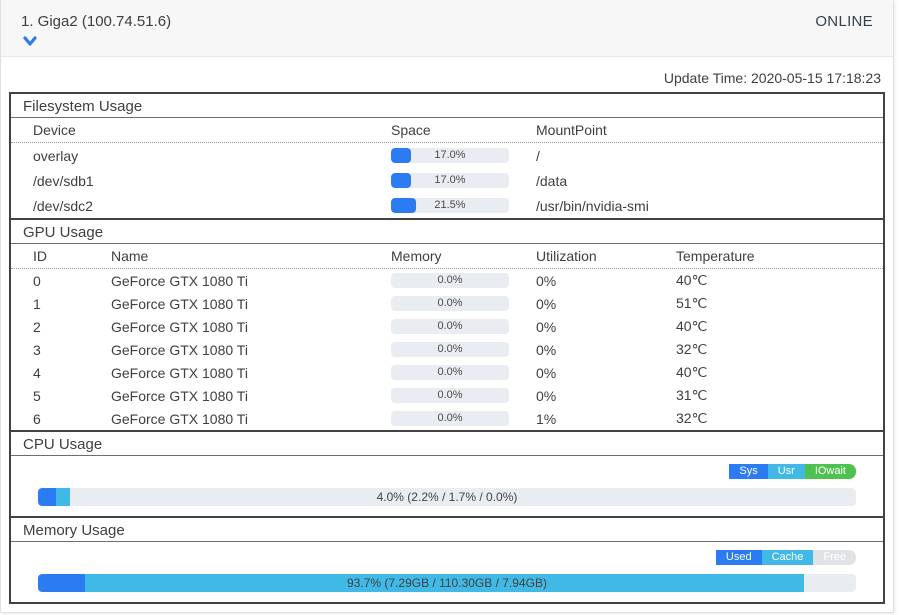 Image resolution: width=900 pixels, height=615 pixels. I want to click on space-progress-bar: 21.5%, so click(450, 205).